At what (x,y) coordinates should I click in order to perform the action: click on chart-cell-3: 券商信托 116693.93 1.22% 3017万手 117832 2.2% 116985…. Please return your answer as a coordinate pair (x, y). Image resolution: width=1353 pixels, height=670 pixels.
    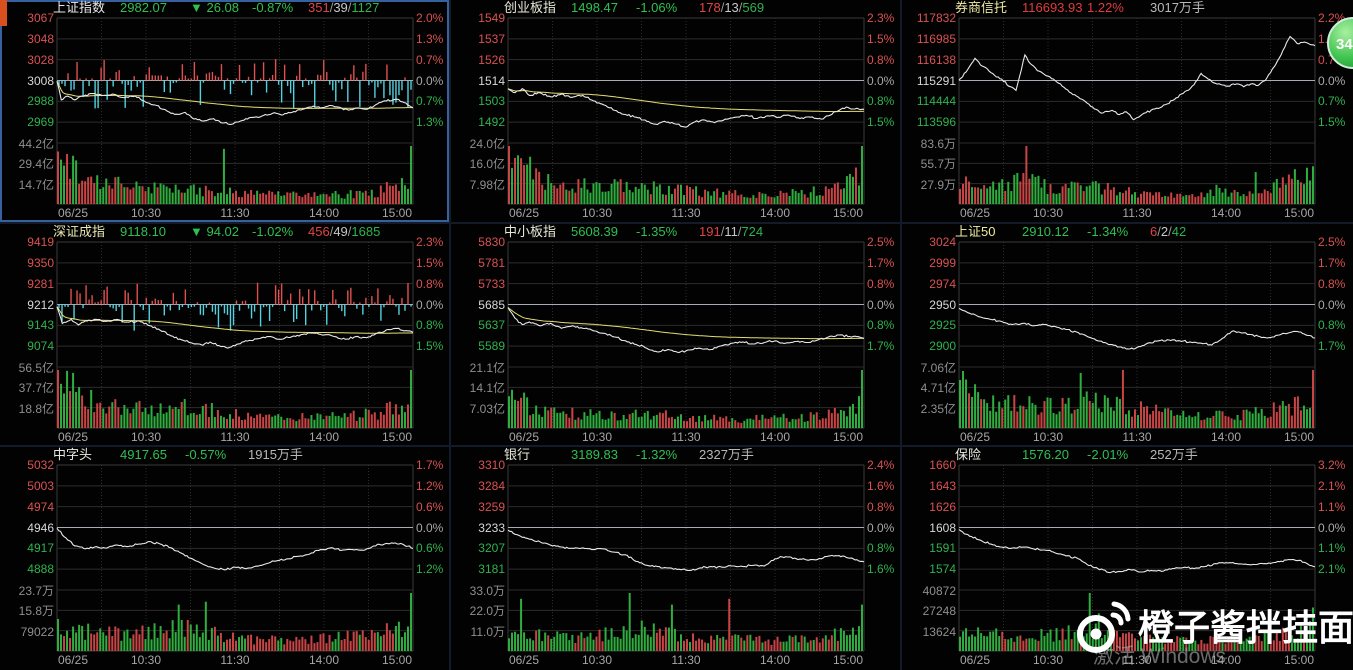
    Looking at the image, I should click on (1127, 112).